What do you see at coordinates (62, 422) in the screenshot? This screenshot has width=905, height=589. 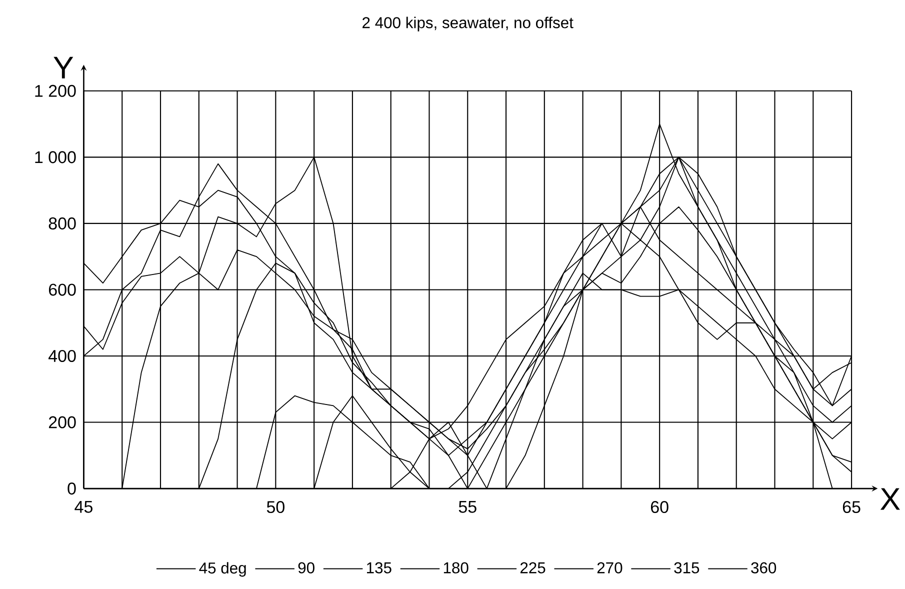 I see `y-tick-label: 200` at bounding box center [62, 422].